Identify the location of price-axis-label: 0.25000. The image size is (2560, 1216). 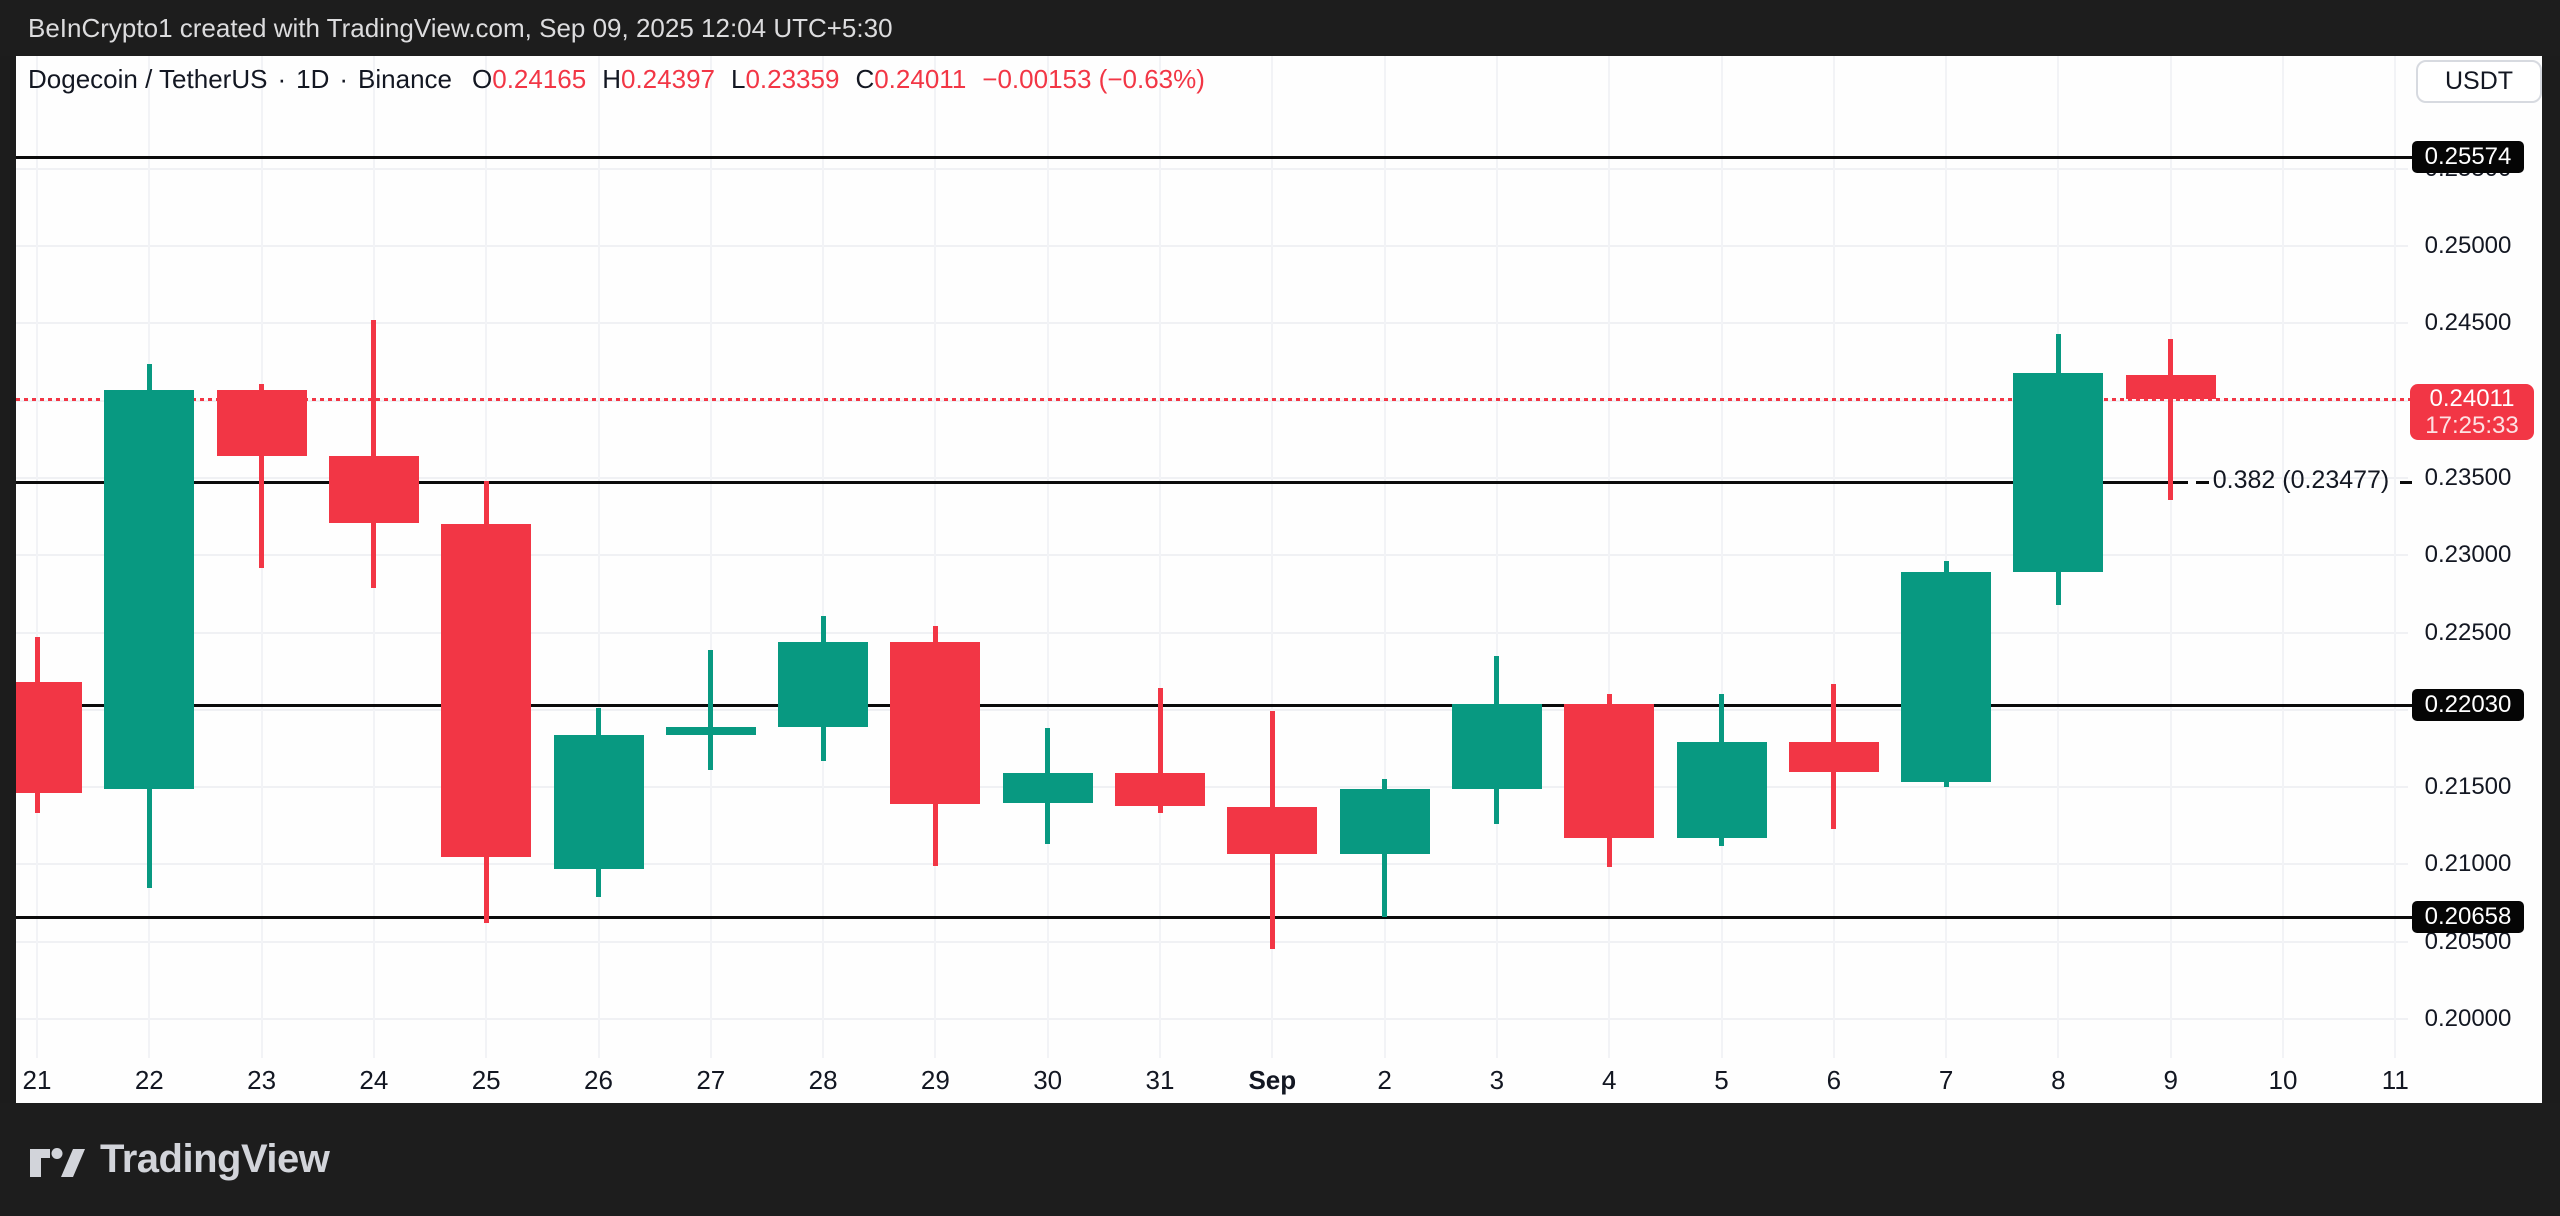
(2468, 246).